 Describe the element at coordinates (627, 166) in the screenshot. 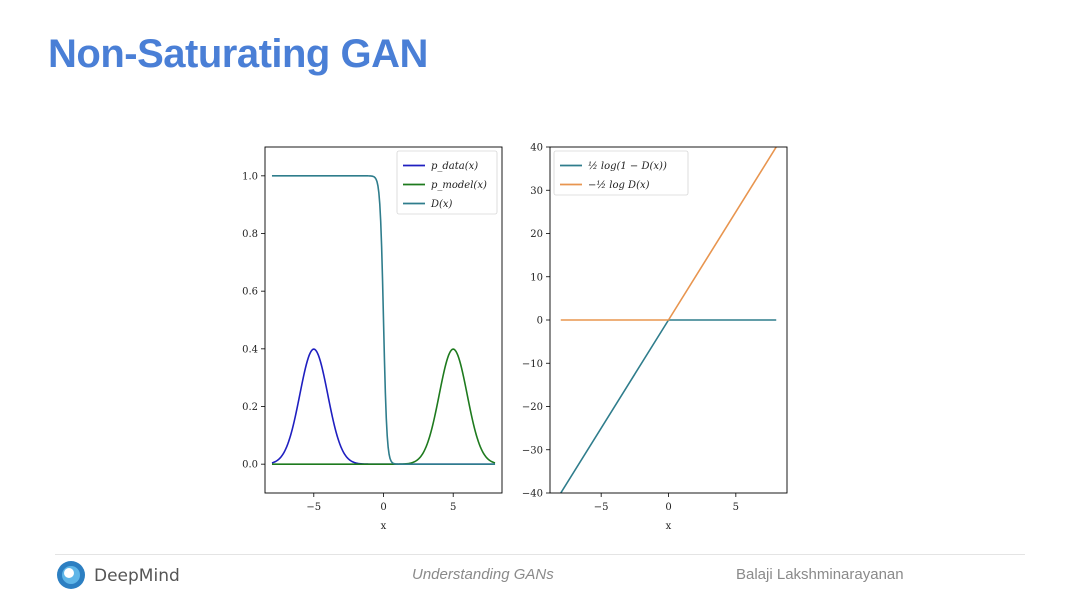

I see `legend-label: ½ log(1 − D(x))` at that location.